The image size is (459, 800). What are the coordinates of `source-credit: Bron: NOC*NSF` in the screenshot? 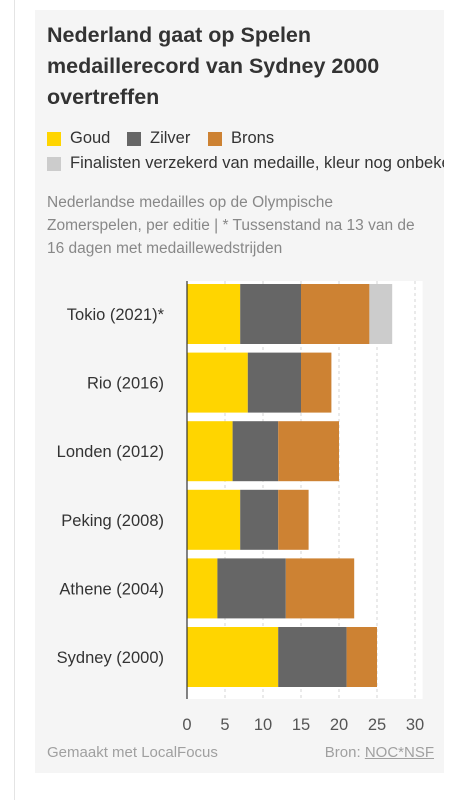 It's located at (379, 752).